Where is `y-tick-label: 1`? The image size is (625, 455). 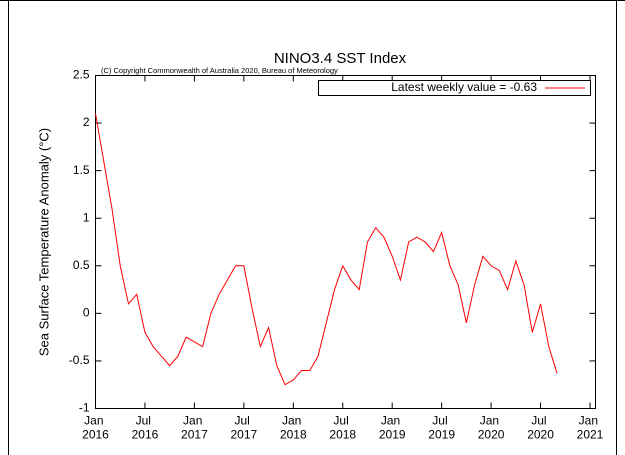
y-tick-label: 1 is located at coordinates (86, 217).